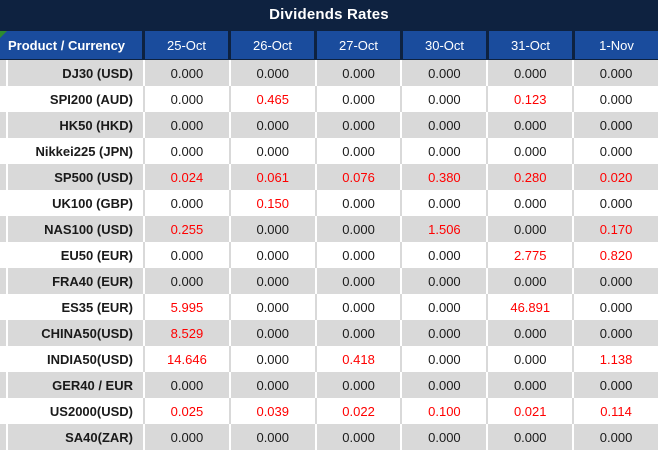  Describe the element at coordinates (76, 203) in the screenshot. I see `product-cell: UK100 (GBP)` at that location.